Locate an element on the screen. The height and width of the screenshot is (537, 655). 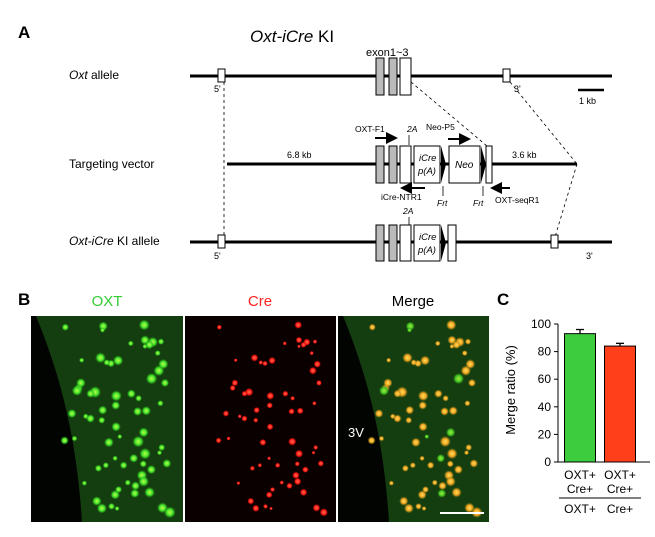
tv-neo-label: Neo is located at coordinates (464, 165).